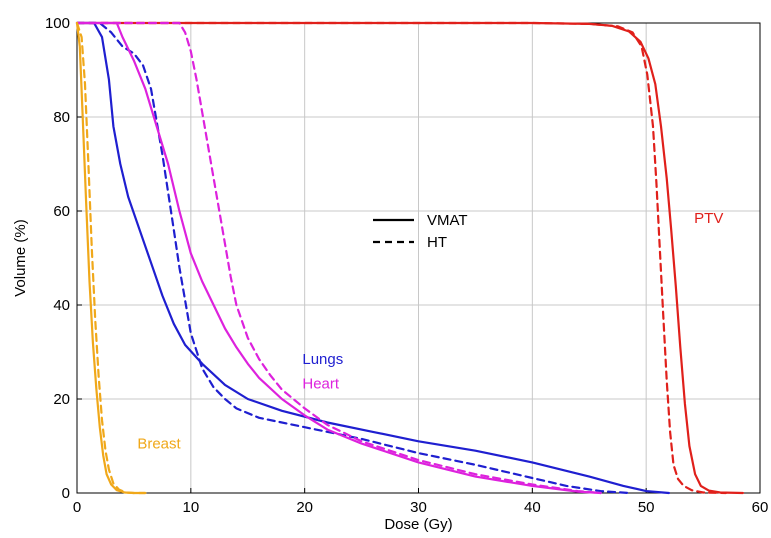  Describe the element at coordinates (708, 218) in the screenshot. I see `annotation-ptv: PTV` at that location.